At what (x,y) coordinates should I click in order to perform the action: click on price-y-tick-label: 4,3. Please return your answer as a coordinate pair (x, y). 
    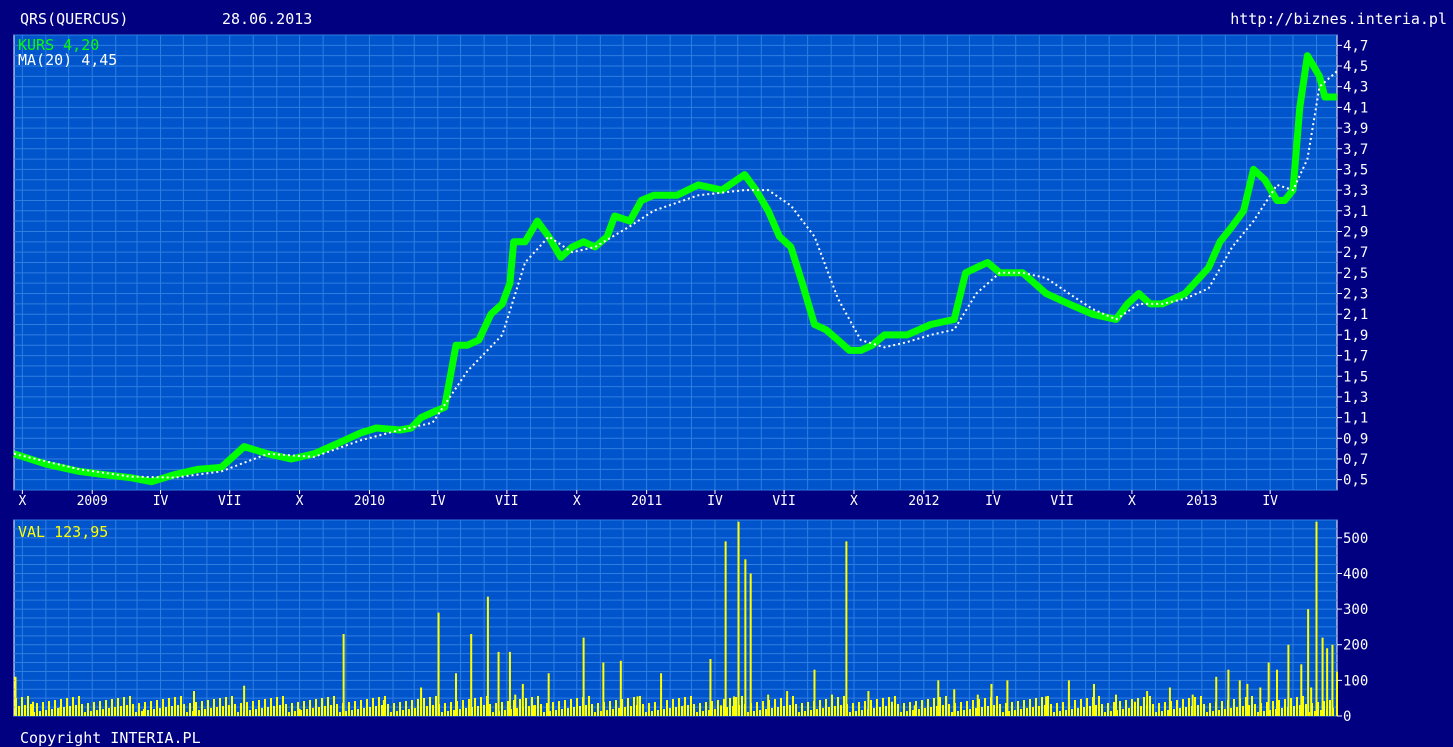
    Looking at the image, I should click on (1355, 88).